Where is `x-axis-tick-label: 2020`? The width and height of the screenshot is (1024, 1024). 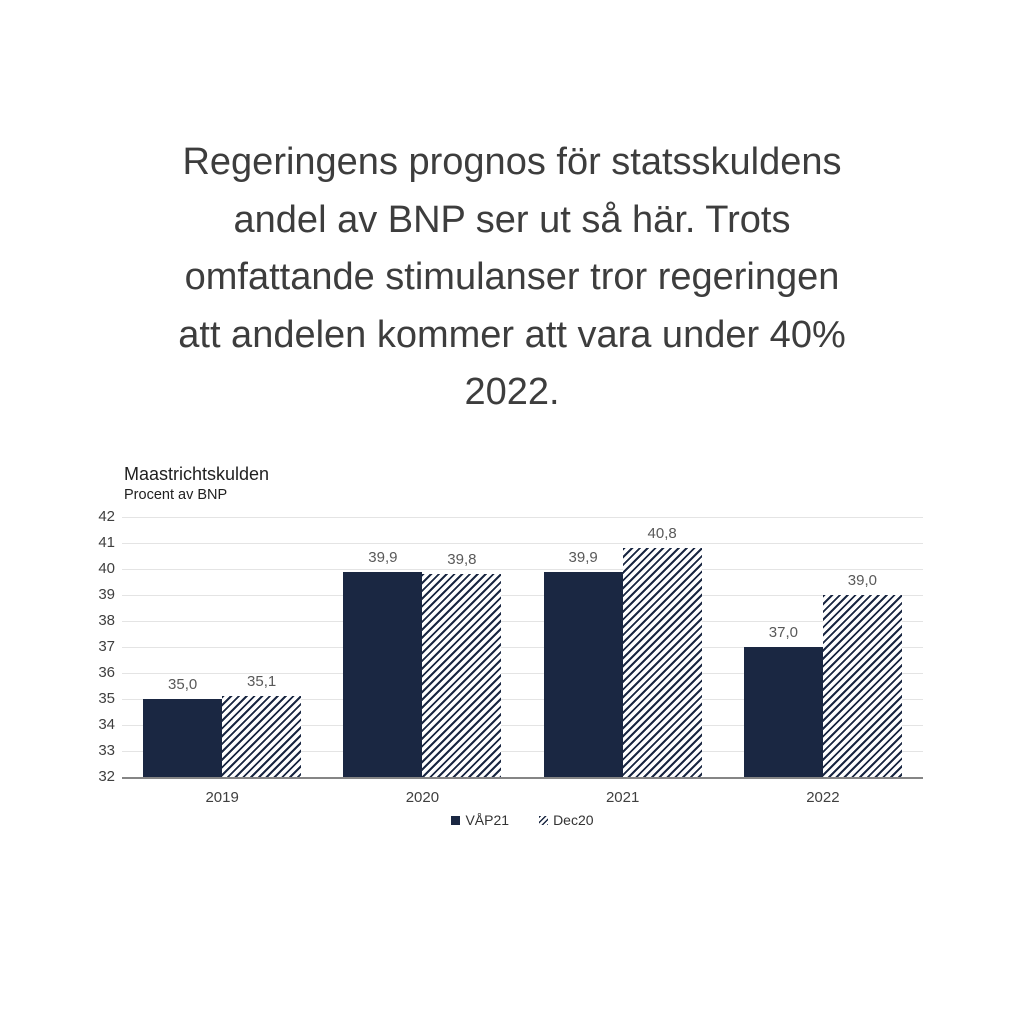 x-axis-tick-label: 2020 is located at coordinates (422, 797).